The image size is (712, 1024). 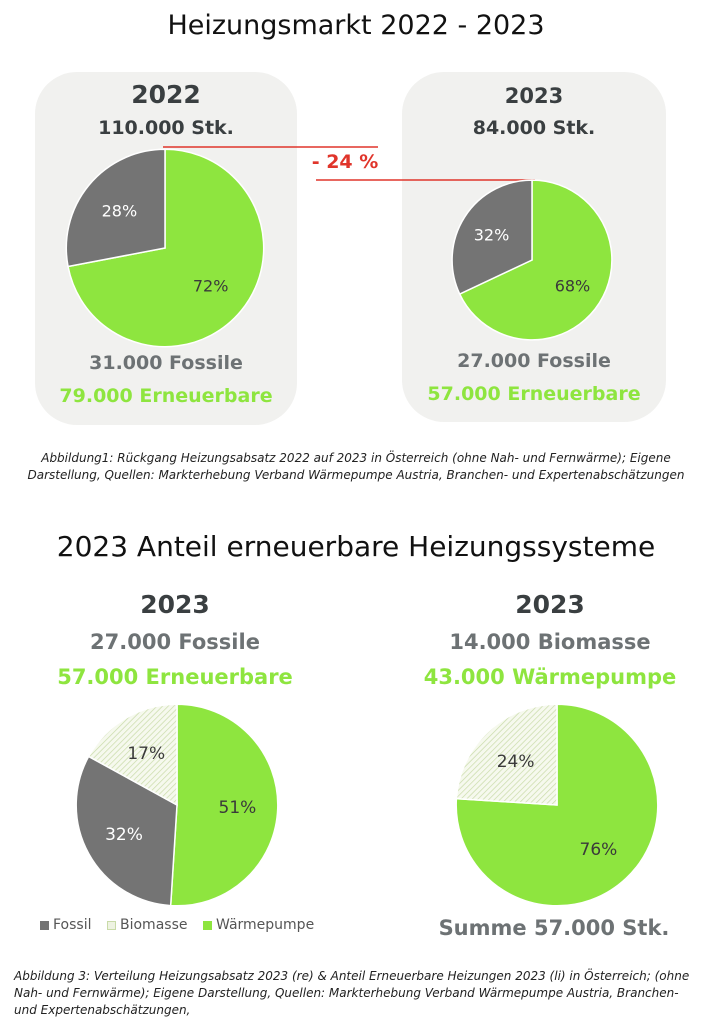 What do you see at coordinates (120, 210) in the screenshot?
I see `pie-label-fossil: 28%` at bounding box center [120, 210].